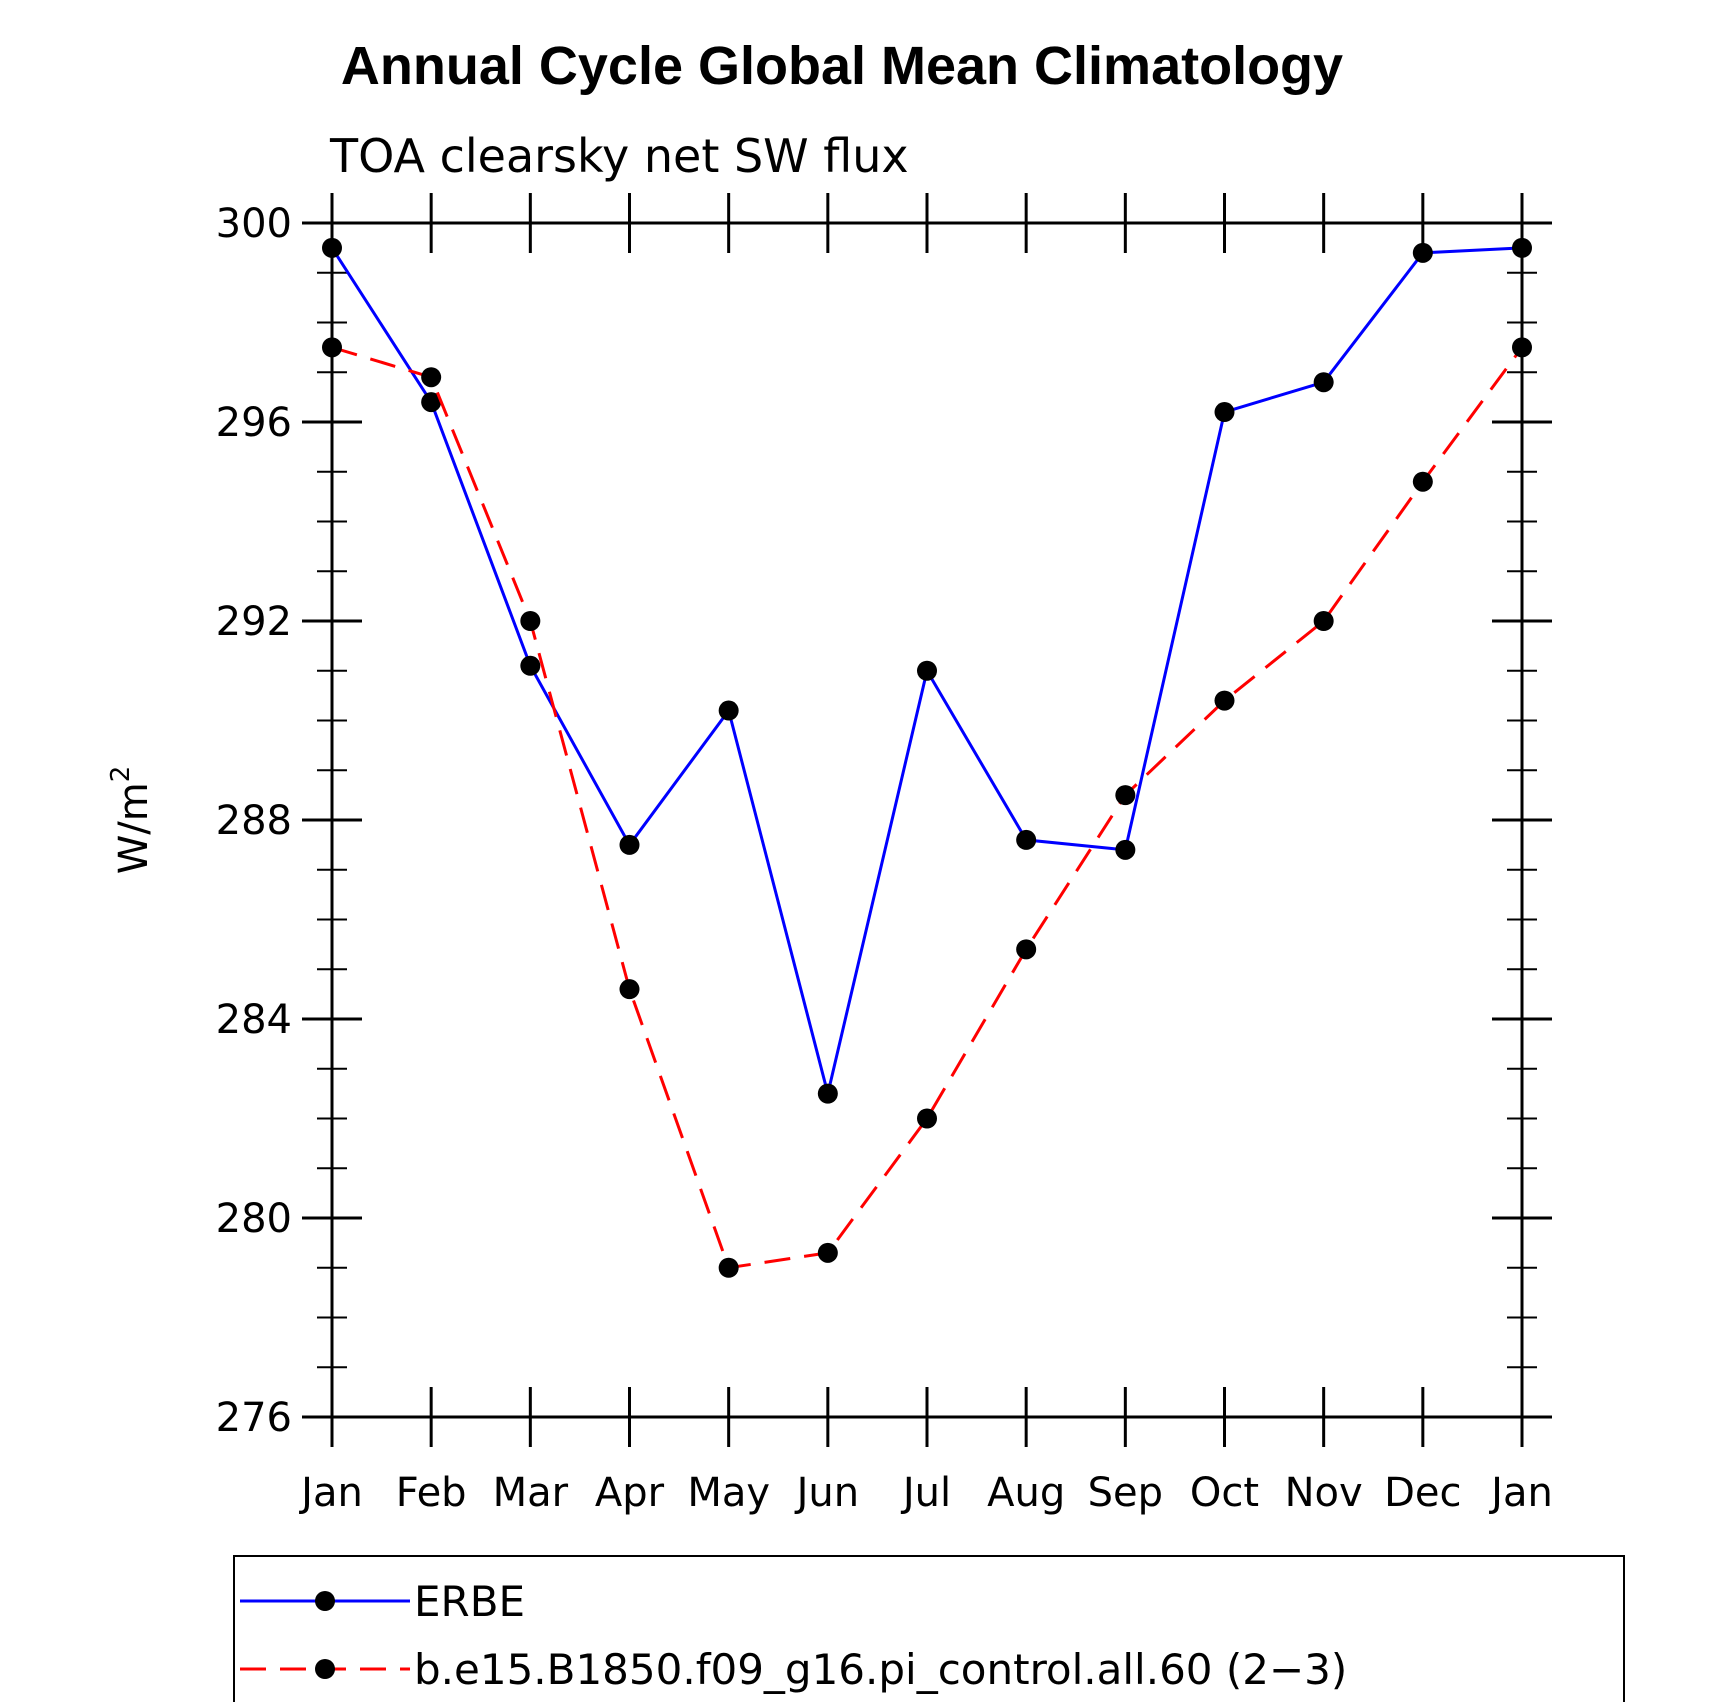 The image size is (1710, 1702). Describe the element at coordinates (1422, 1493) in the screenshot. I see `x-tick-label: Dec` at that location.